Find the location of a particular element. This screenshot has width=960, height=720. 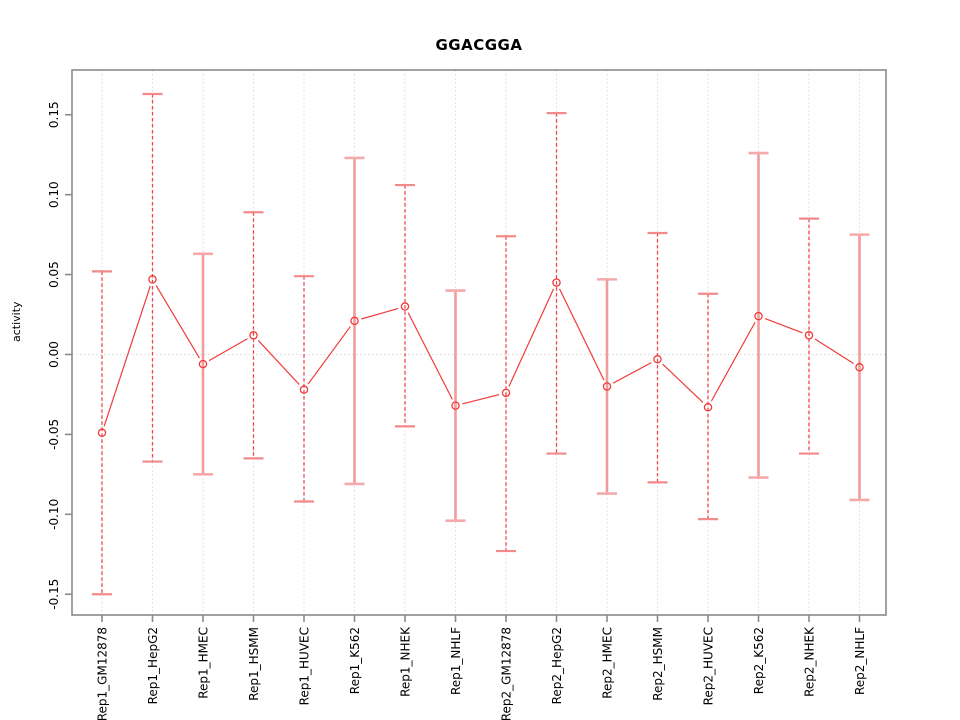

y-tick-label: 0.15 is located at coordinates (54, 114).